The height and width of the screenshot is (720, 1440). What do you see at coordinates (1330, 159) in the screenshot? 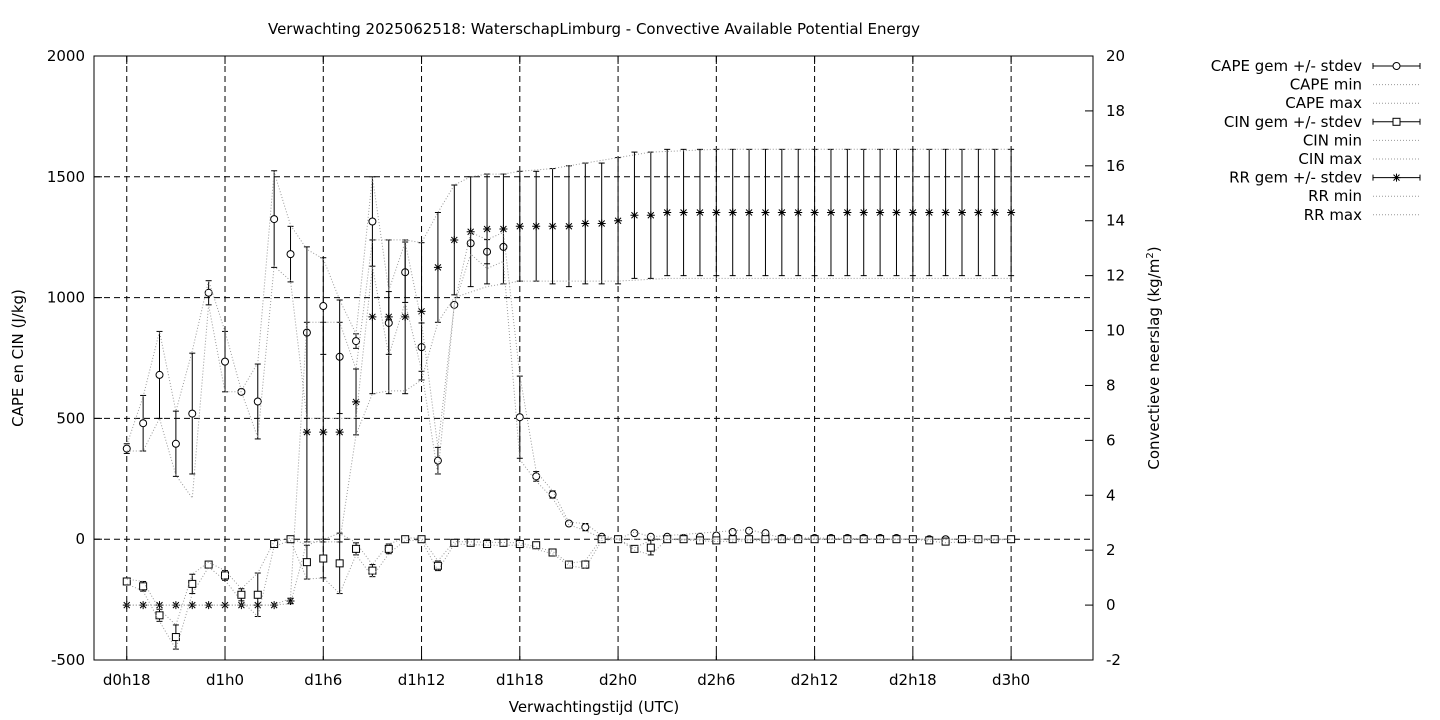
I see `legend-label: CIN max` at bounding box center [1330, 159].